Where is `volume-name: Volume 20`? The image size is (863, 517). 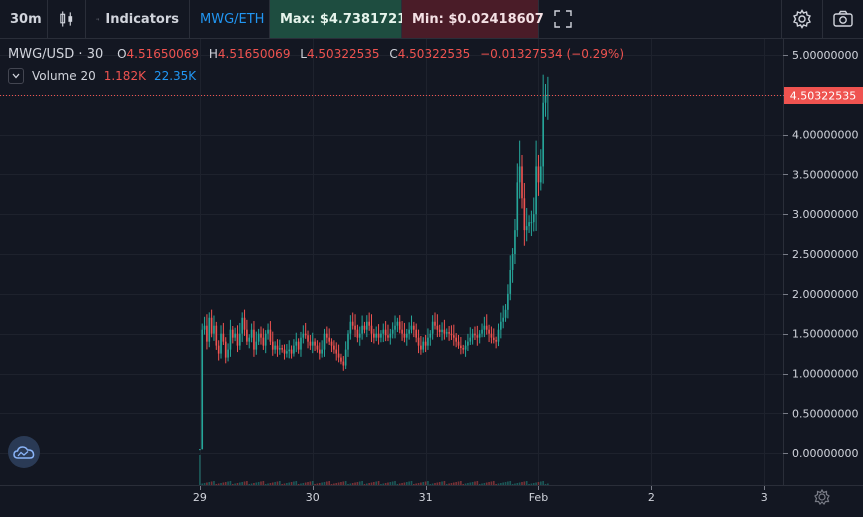 volume-name: Volume 20 is located at coordinates (64, 76).